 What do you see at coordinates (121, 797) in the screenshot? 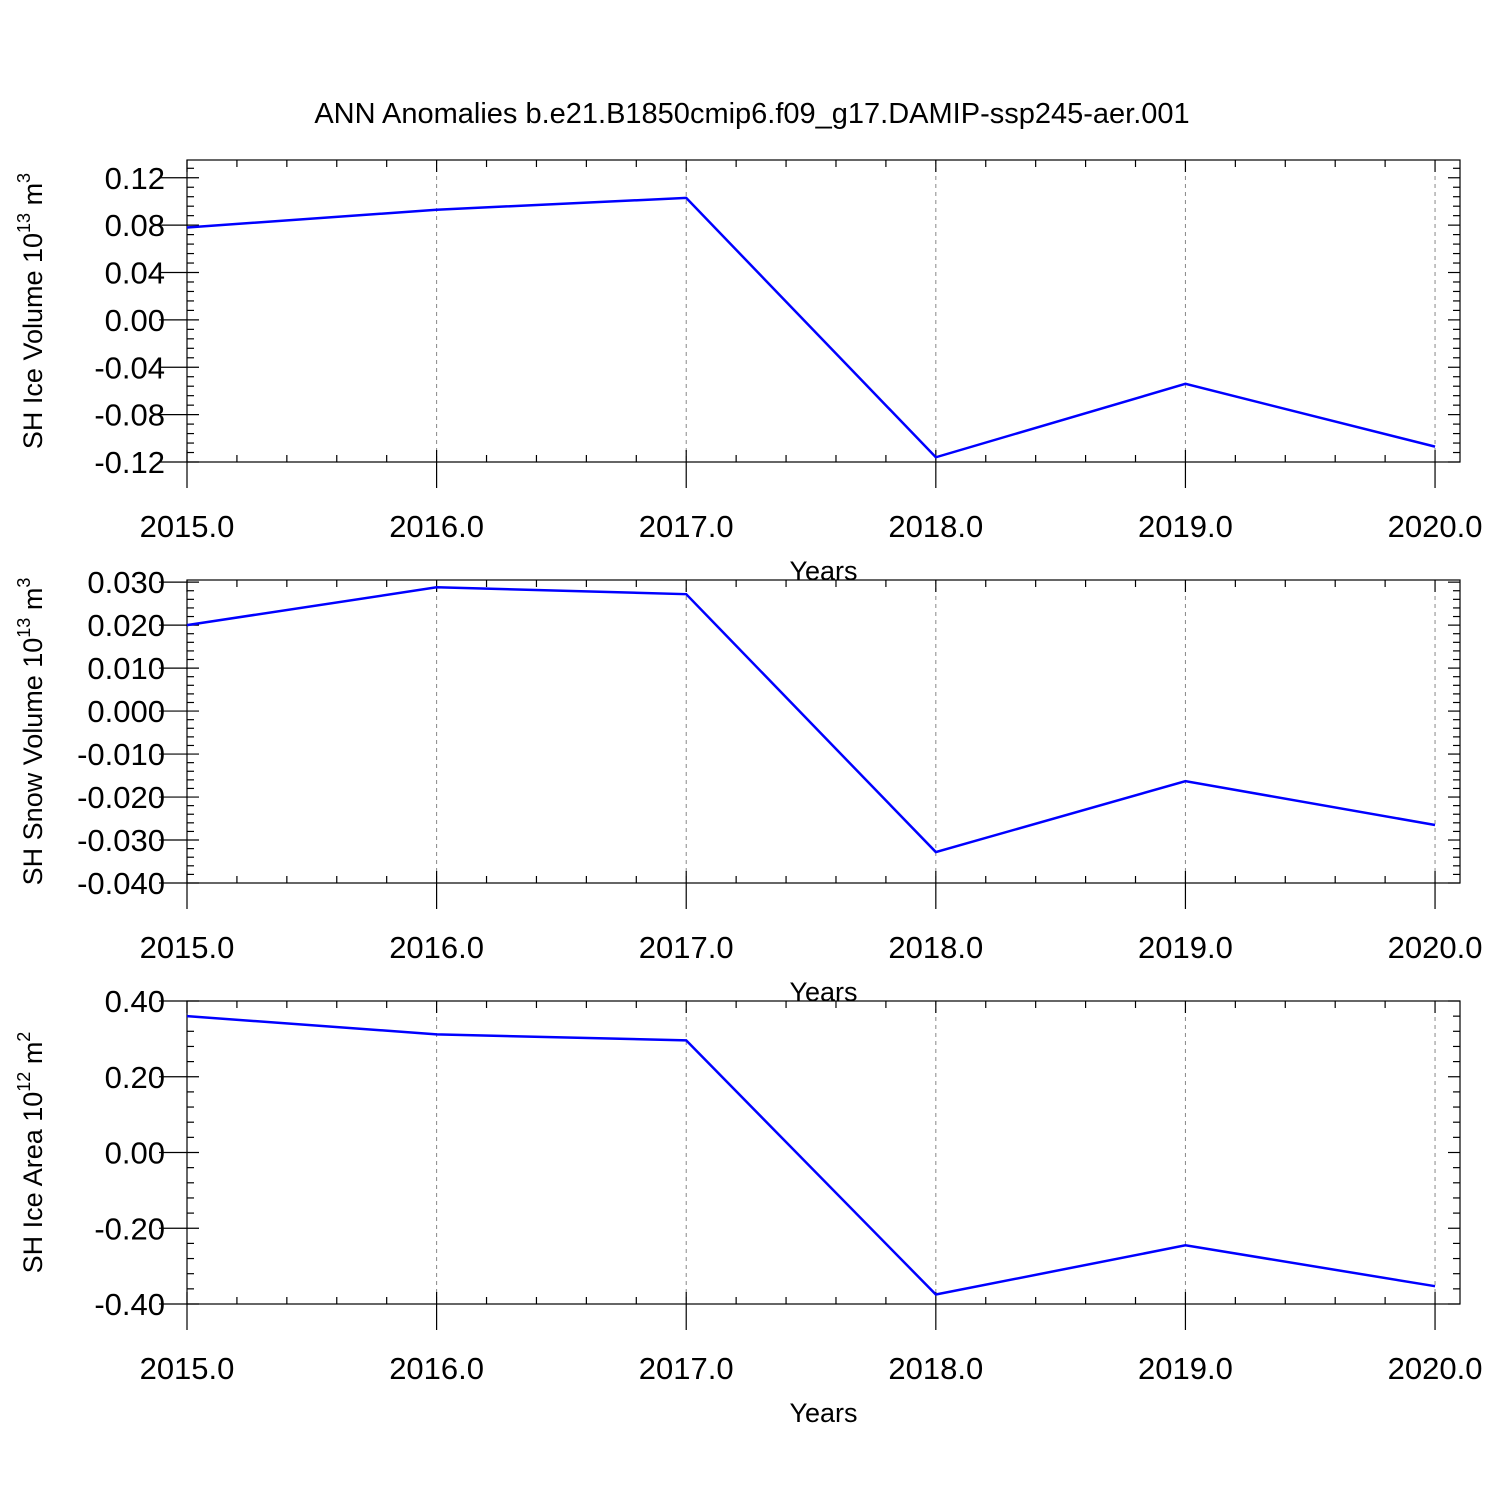
I see `y-tick-label: -0.020` at bounding box center [121, 797].